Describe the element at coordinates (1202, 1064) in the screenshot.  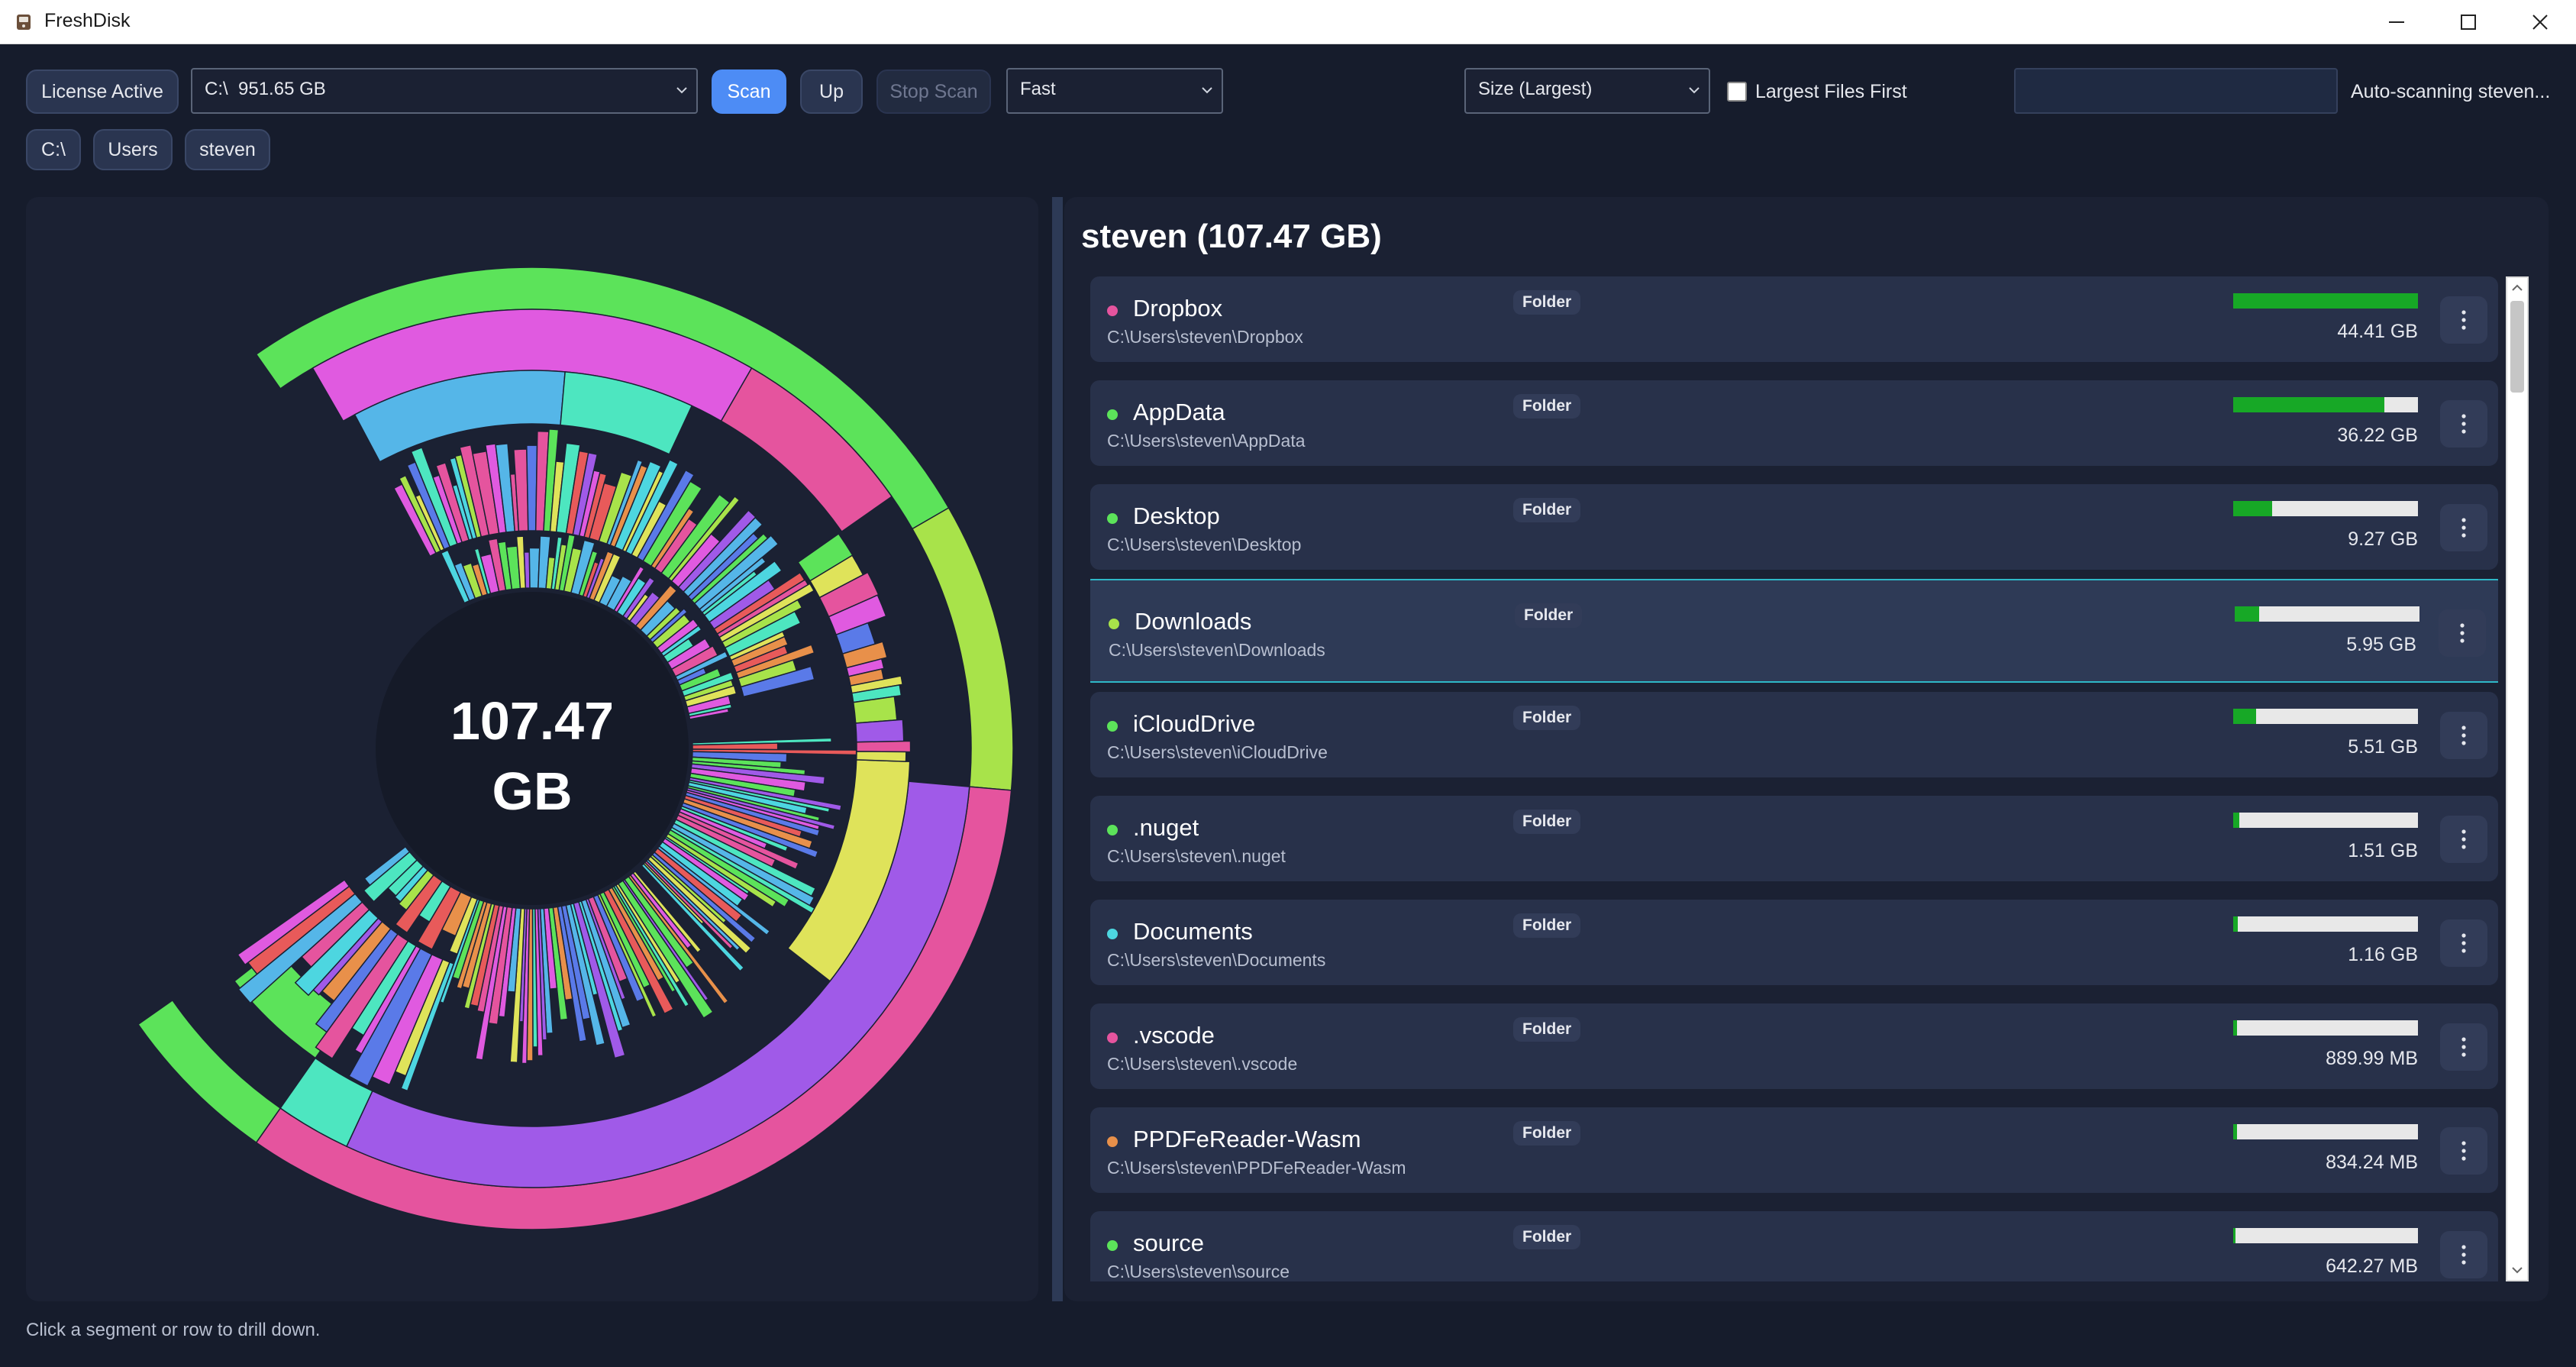
I see `folder-path: C:\Users\steven\.vscode` at that location.